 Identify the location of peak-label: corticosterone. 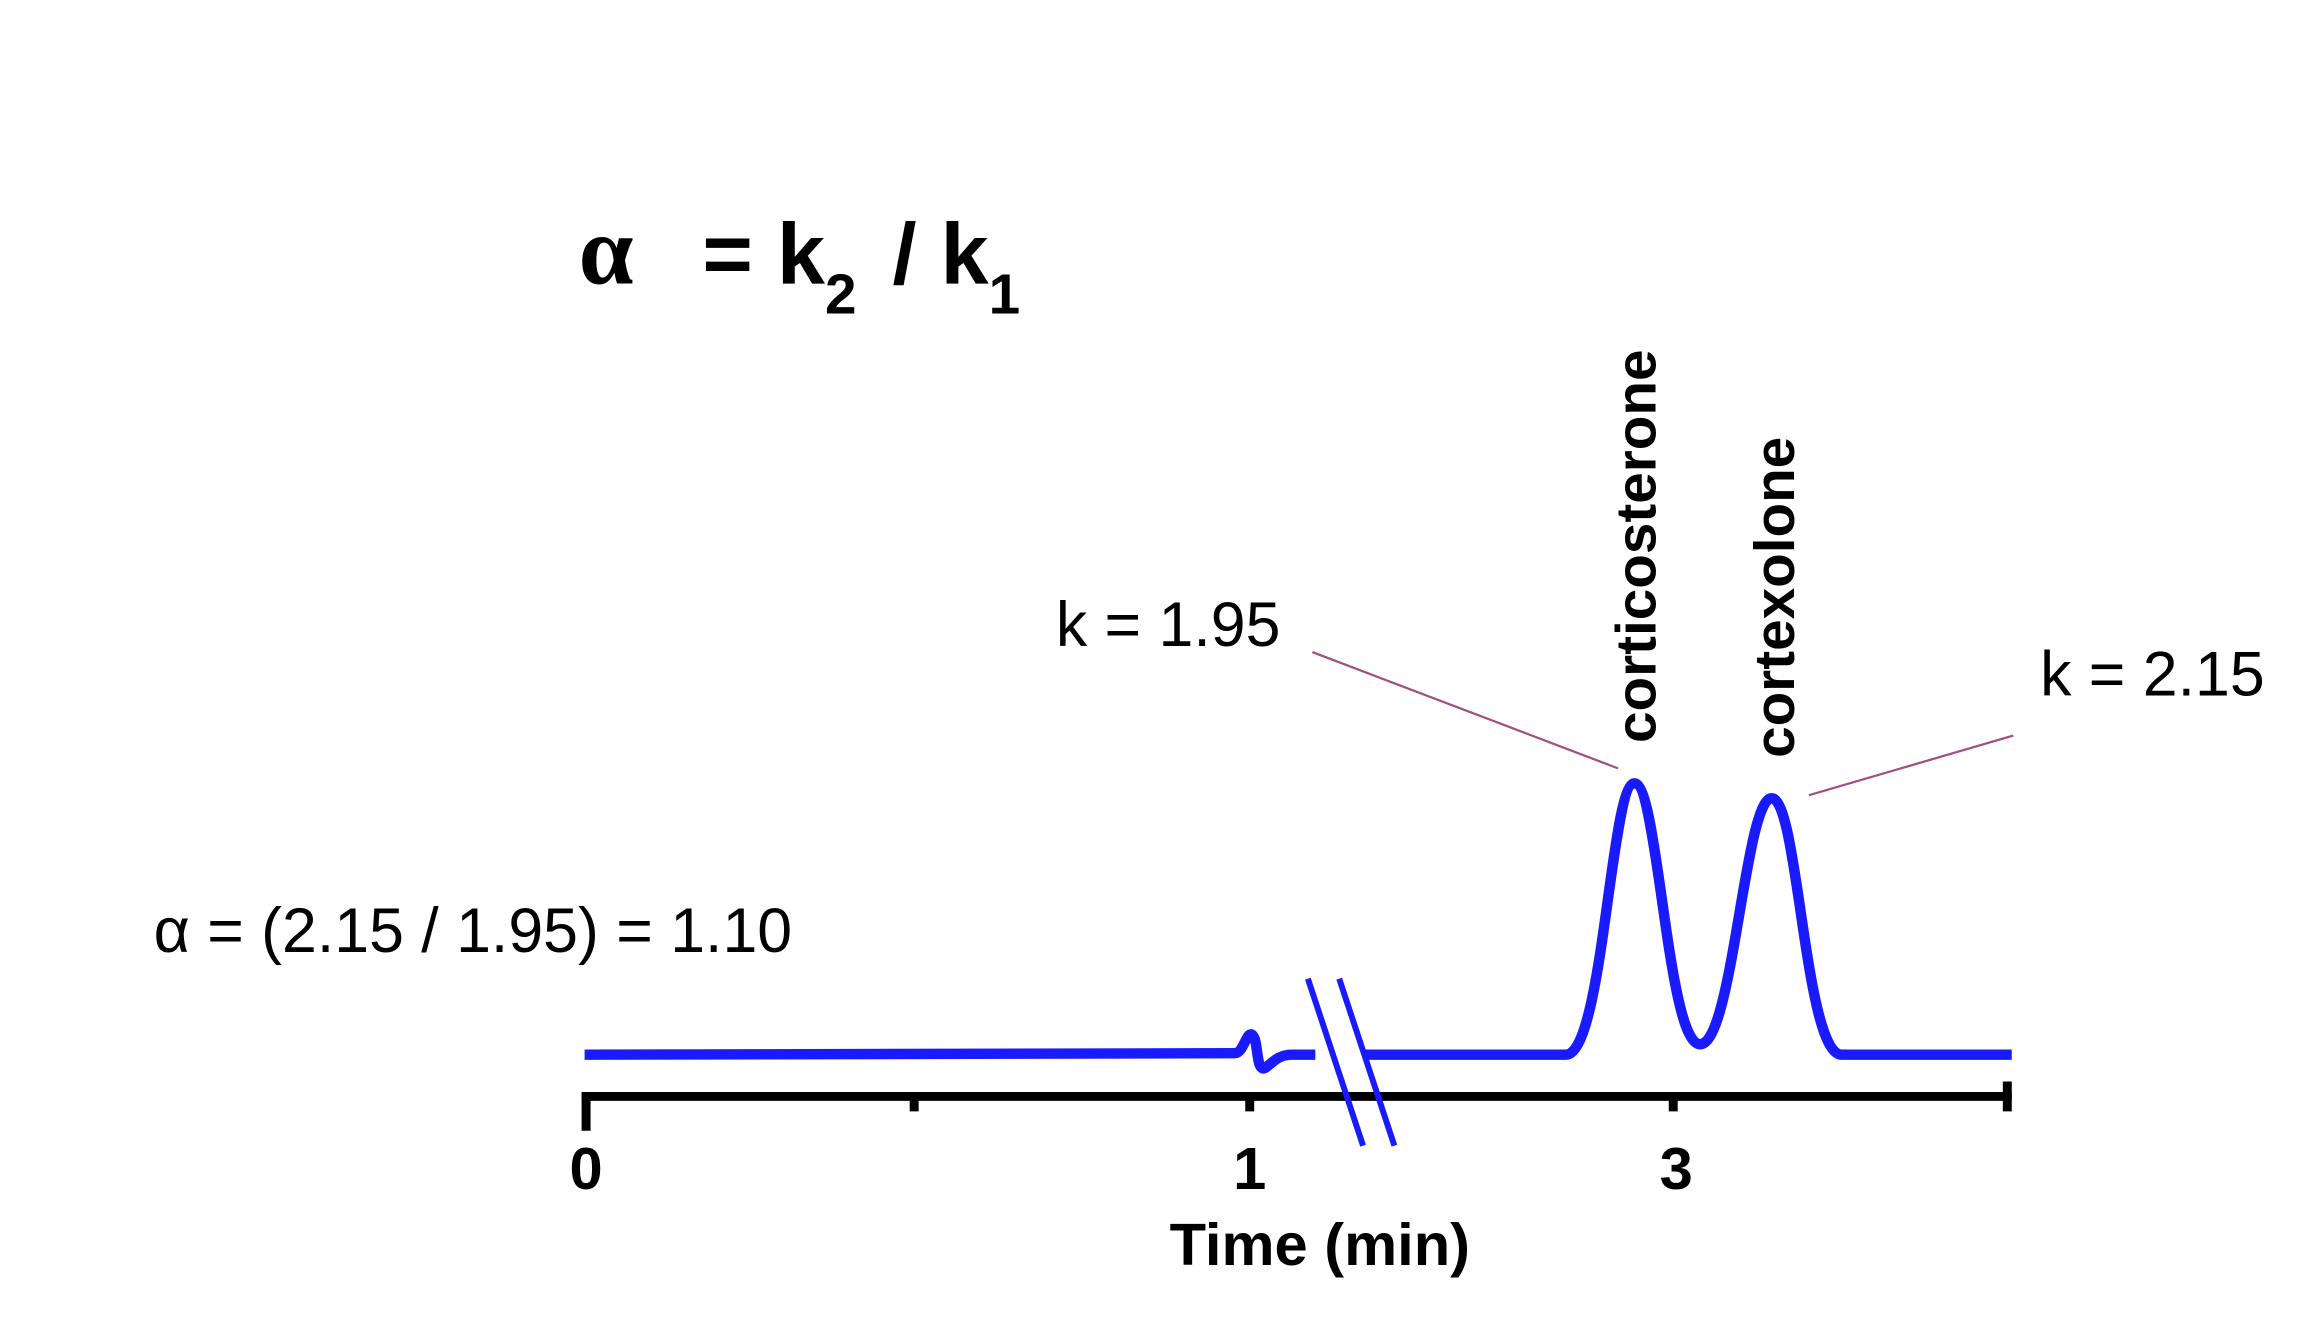
(1636, 546).